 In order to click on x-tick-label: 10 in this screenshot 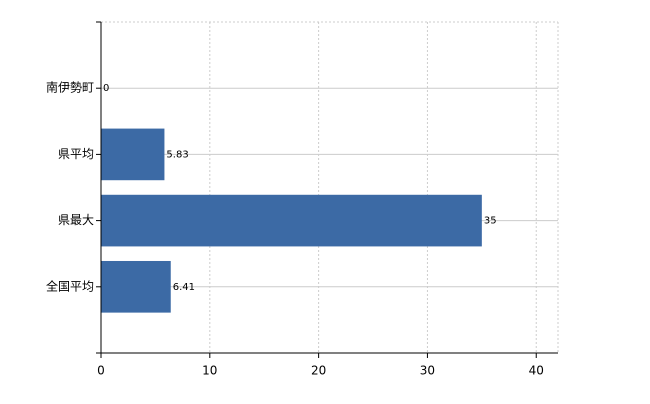, I will do `click(209, 371)`.